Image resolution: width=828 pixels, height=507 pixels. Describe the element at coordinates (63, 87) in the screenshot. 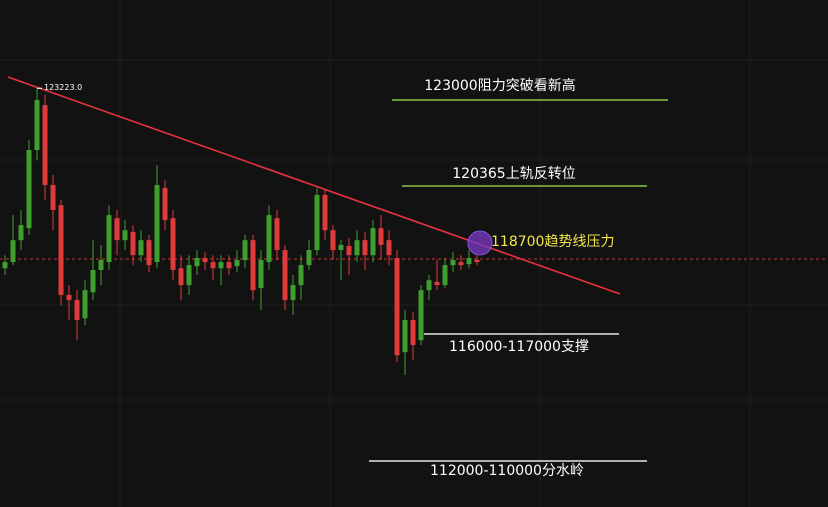

I see `peak-label: 123223.0` at that location.